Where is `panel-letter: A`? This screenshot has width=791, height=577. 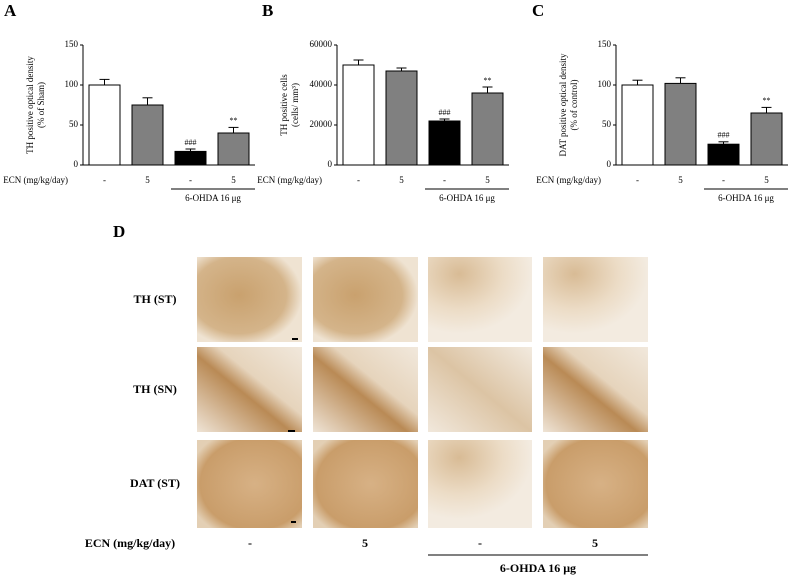
panel-letter: A is located at coordinates (10, 10).